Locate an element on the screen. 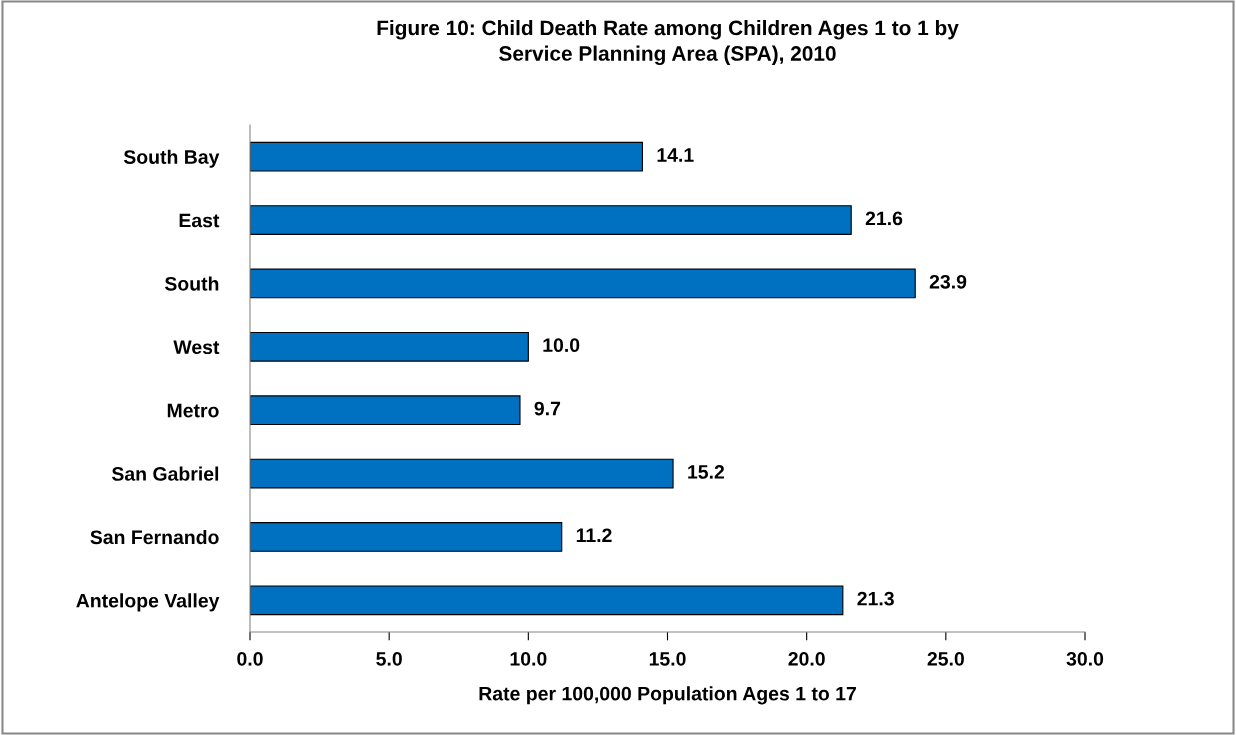 This screenshot has width=1236, height=735. x-tick-label: 20.0 is located at coordinates (806, 658).